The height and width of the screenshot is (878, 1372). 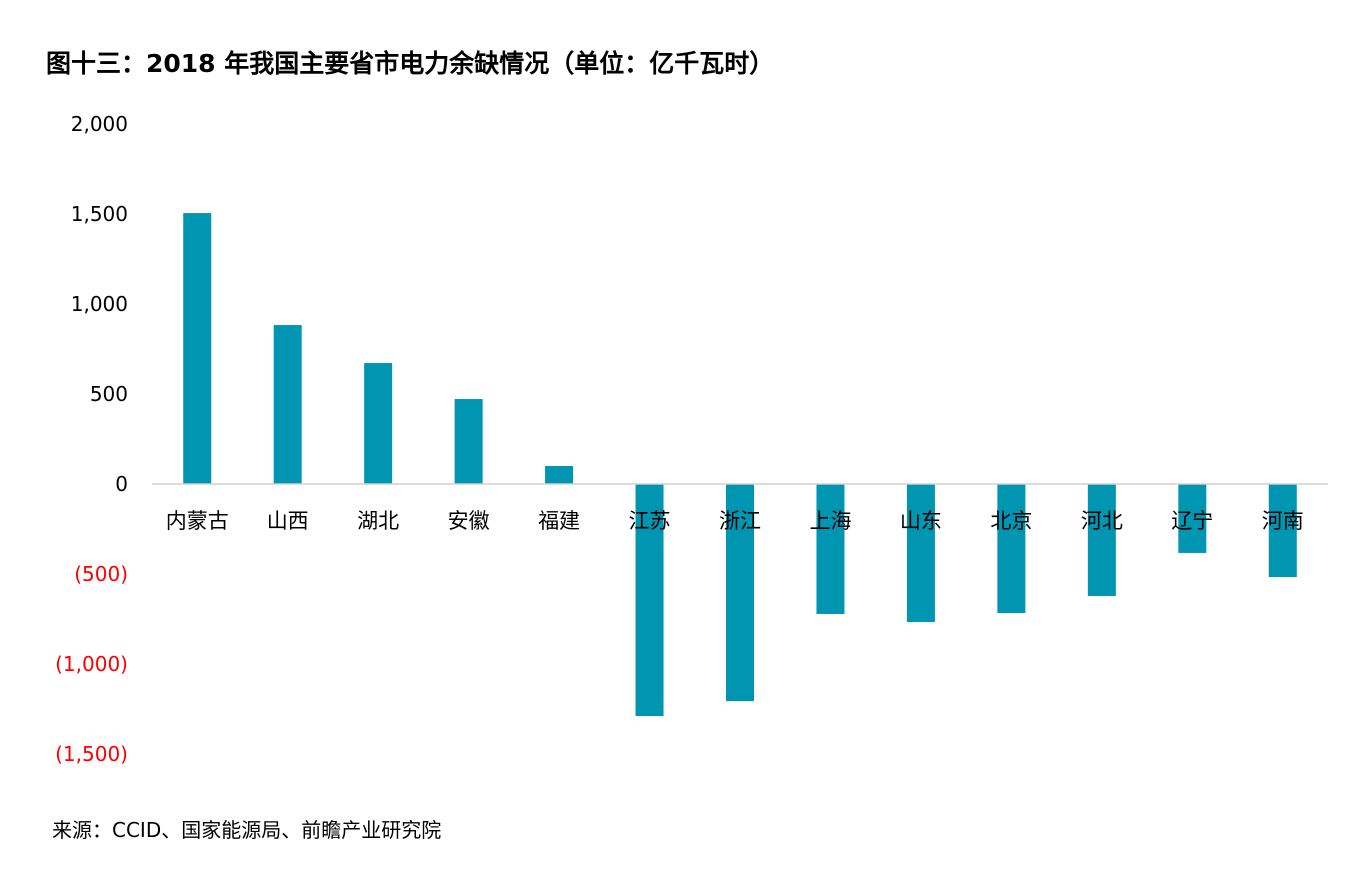 What do you see at coordinates (288, 521) in the screenshot?
I see `category-label: 山西` at bounding box center [288, 521].